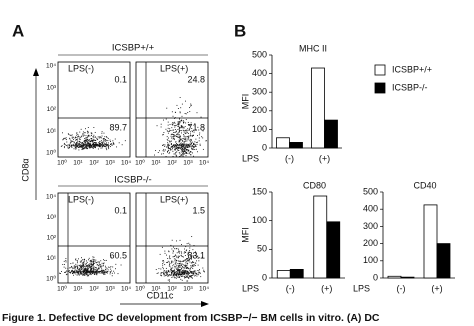  Describe the element at coordinates (160, 295) in the screenshot. I see `x-axis-label: CD11c` at that location.